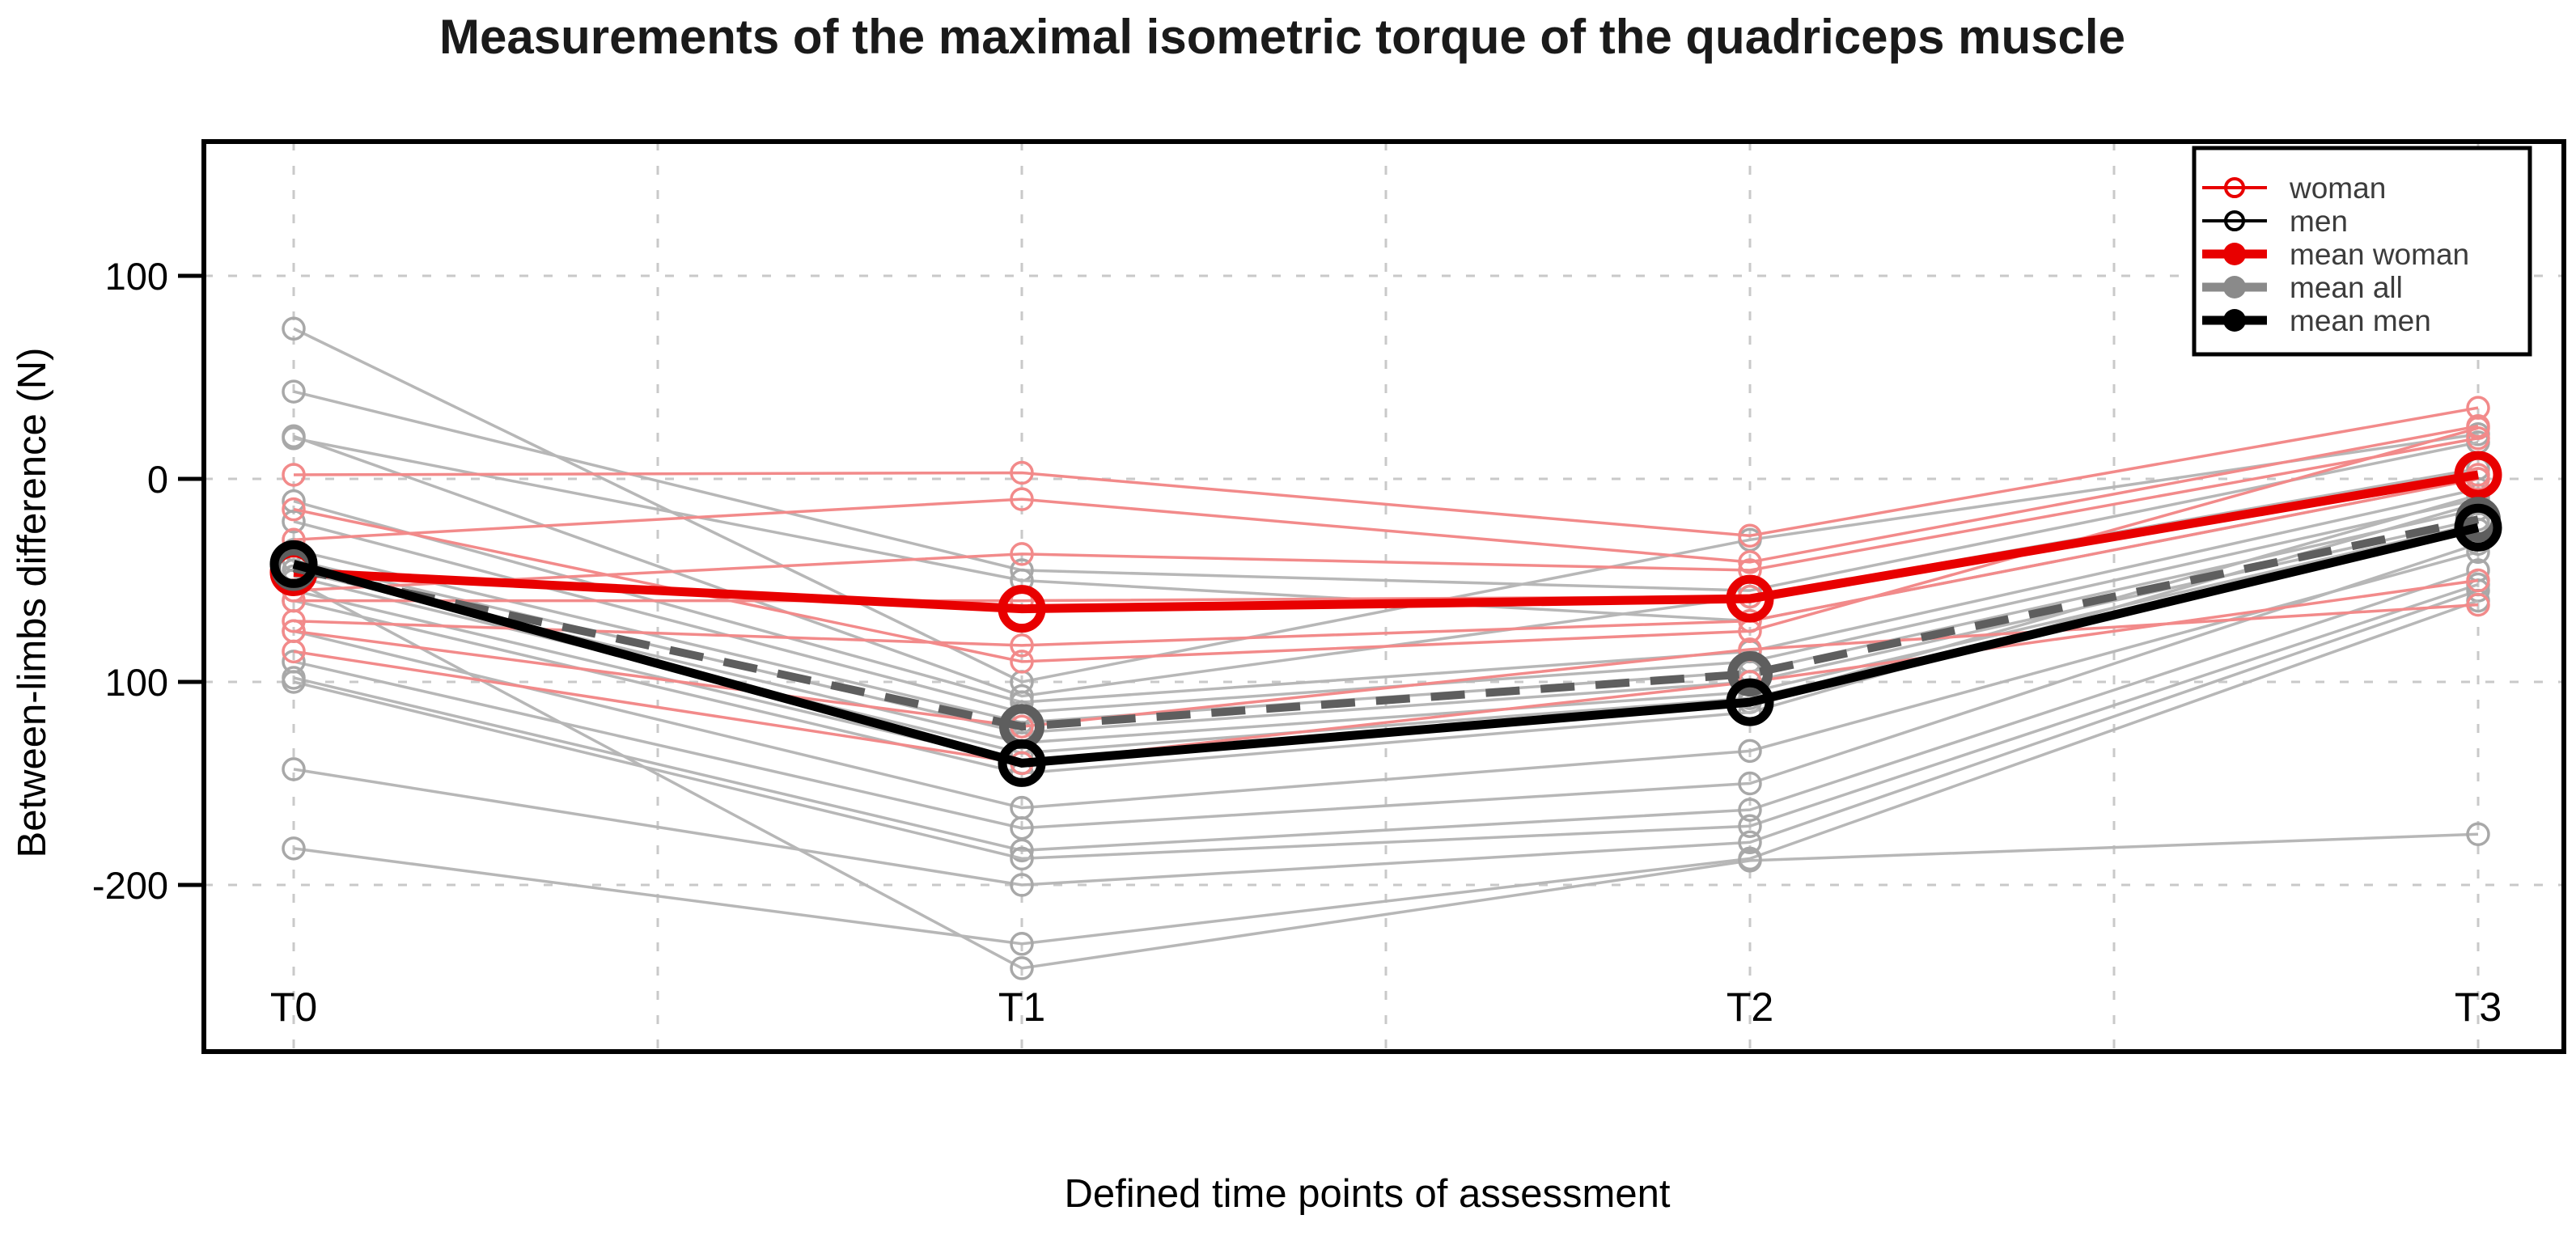 Image resolution: width=2576 pixels, height=1253 pixels. What do you see at coordinates (2478, 1007) in the screenshot?
I see `x-category-label: T3` at bounding box center [2478, 1007].